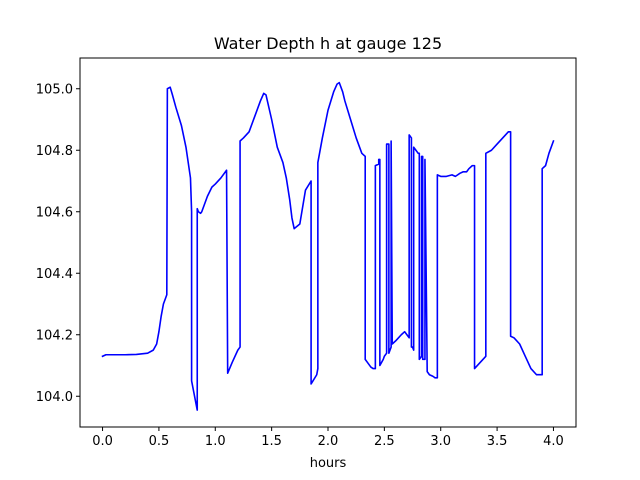  What do you see at coordinates (54, 151) in the screenshot?
I see `y-tick-label: 104.8` at bounding box center [54, 151].